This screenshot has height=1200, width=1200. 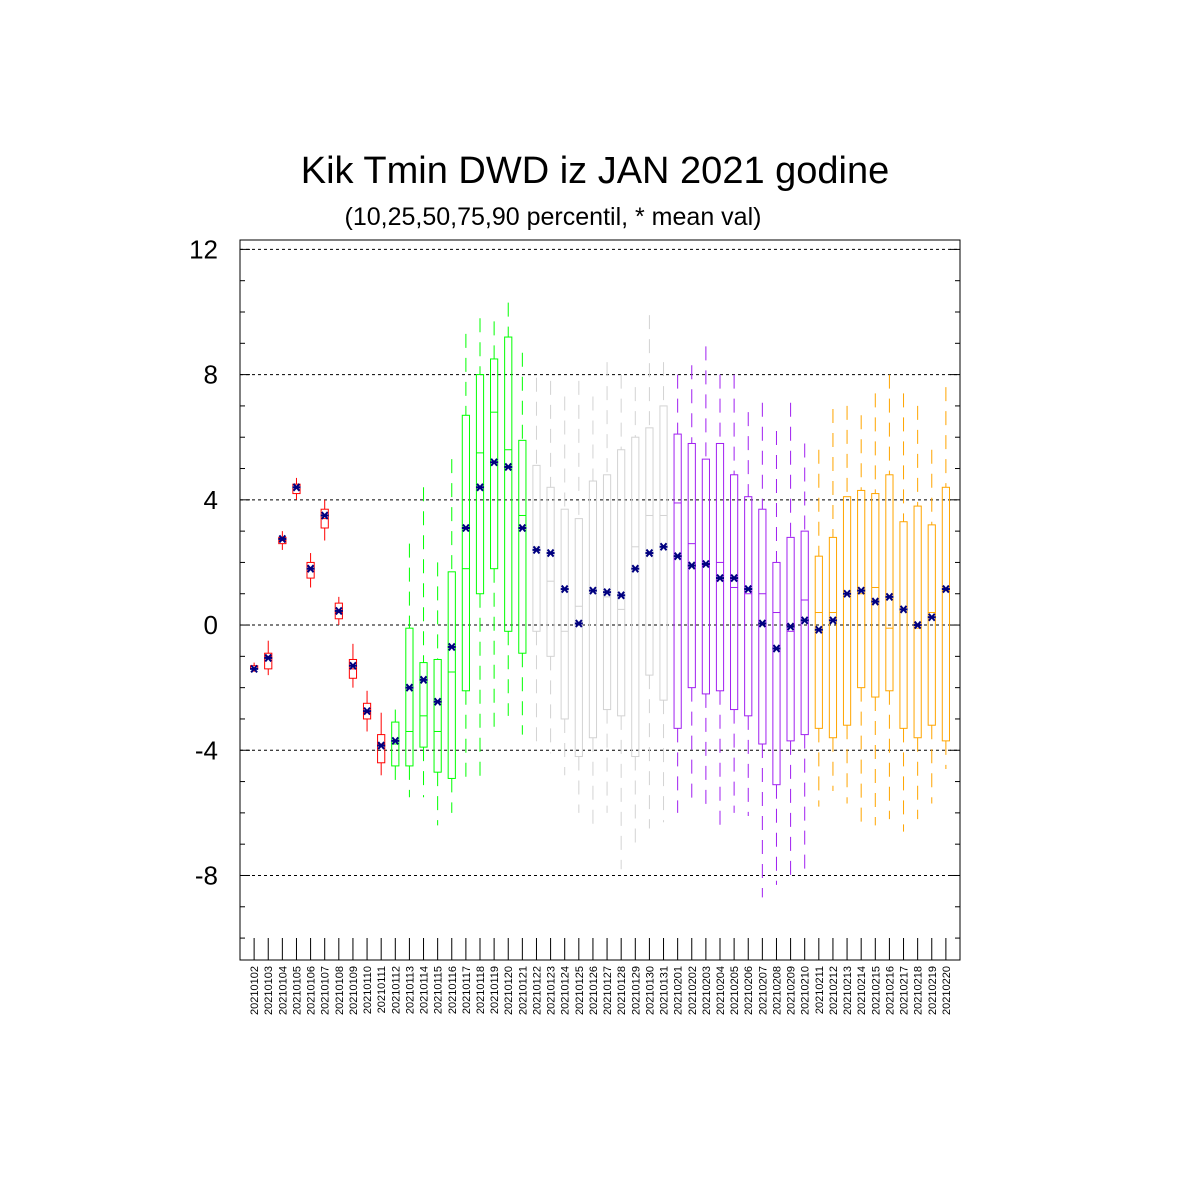 What do you see at coordinates (269, 990) in the screenshot?
I see `x-tick-label: 20210103` at bounding box center [269, 990].